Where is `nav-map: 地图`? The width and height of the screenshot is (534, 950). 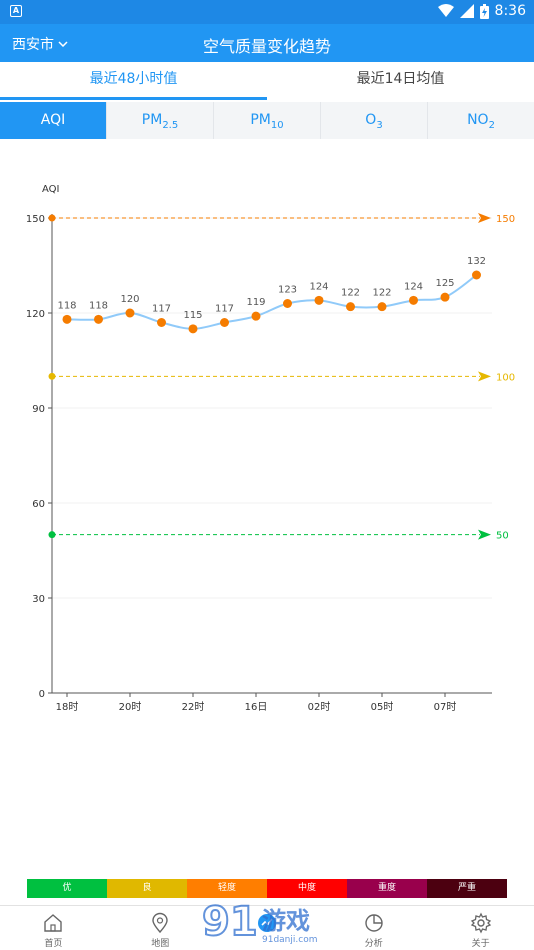
nav-map: 地图 is located at coordinates (160, 928).